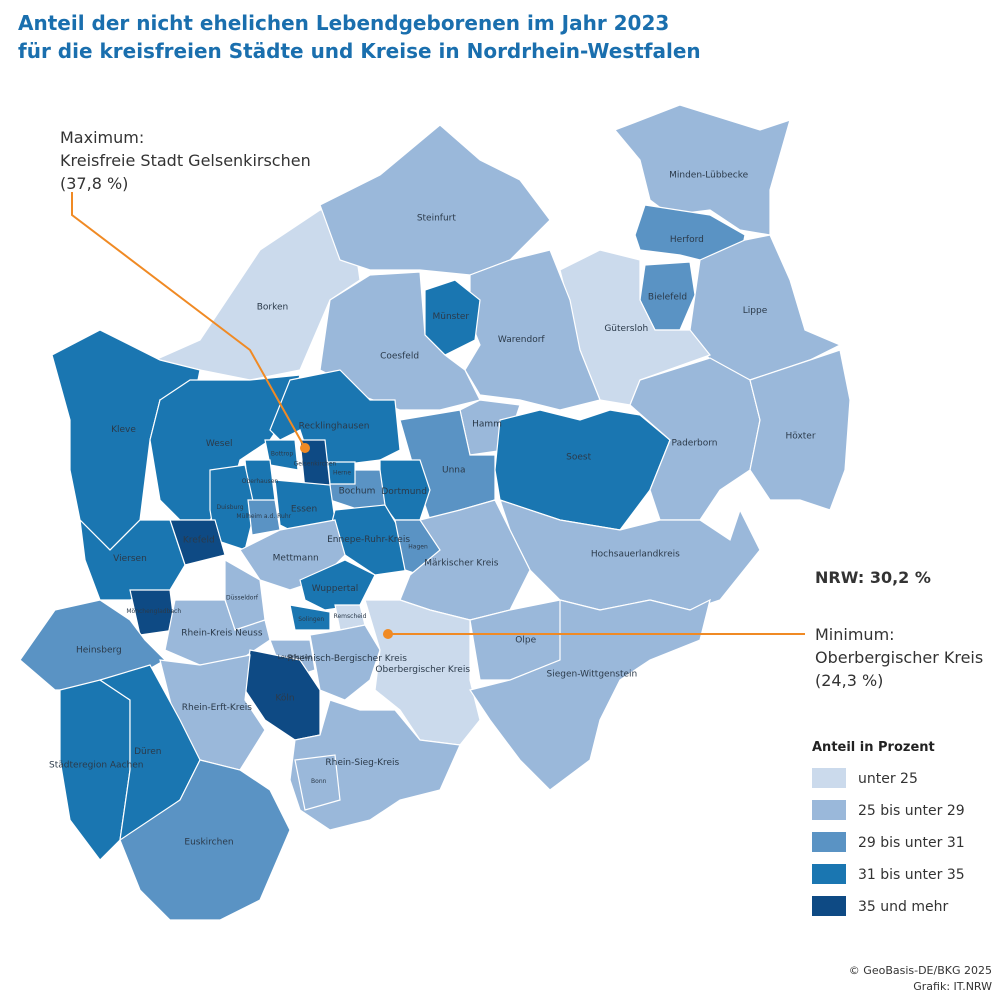  I want to click on region-label: Euskirchen, so click(208, 843).